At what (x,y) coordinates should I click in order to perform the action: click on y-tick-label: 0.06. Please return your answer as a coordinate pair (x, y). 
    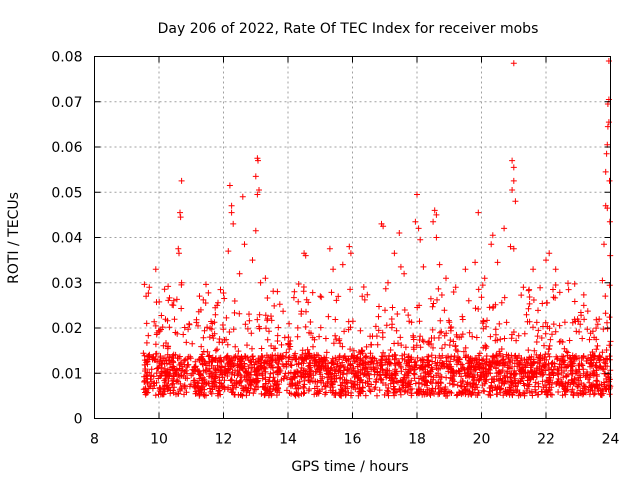
    Looking at the image, I should click on (66, 148).